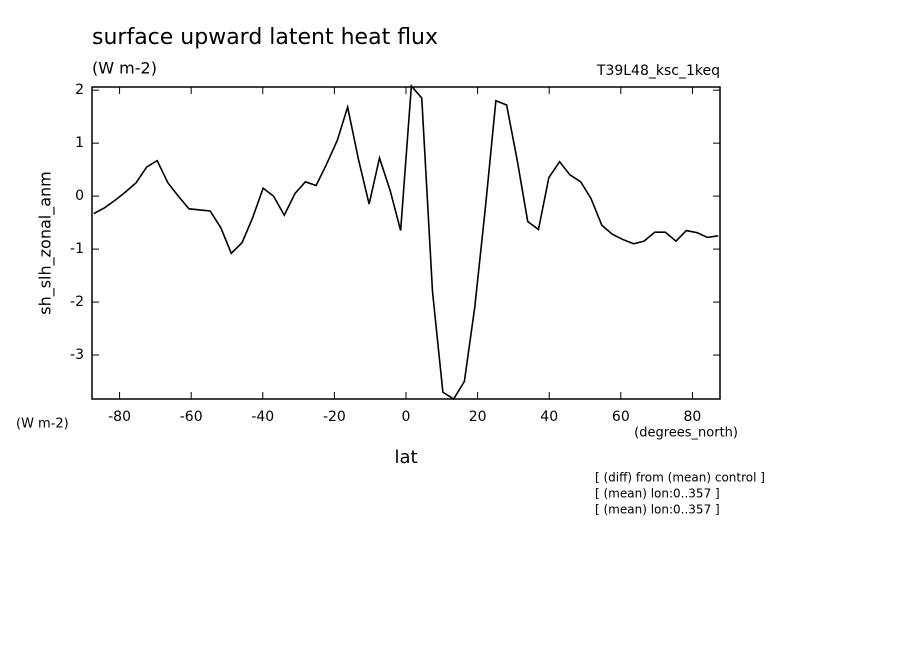  I want to click on x-unit-label: (degrees_north), so click(686, 433).